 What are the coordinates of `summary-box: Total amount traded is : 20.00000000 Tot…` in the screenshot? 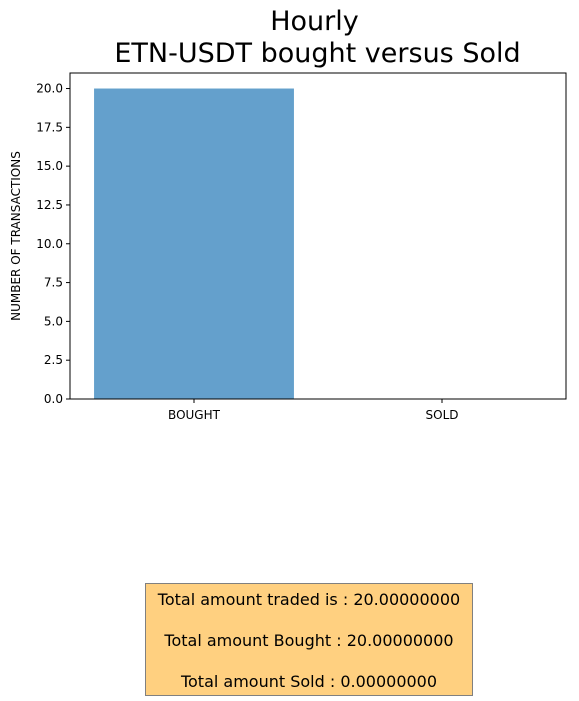 It's located at (309, 639).